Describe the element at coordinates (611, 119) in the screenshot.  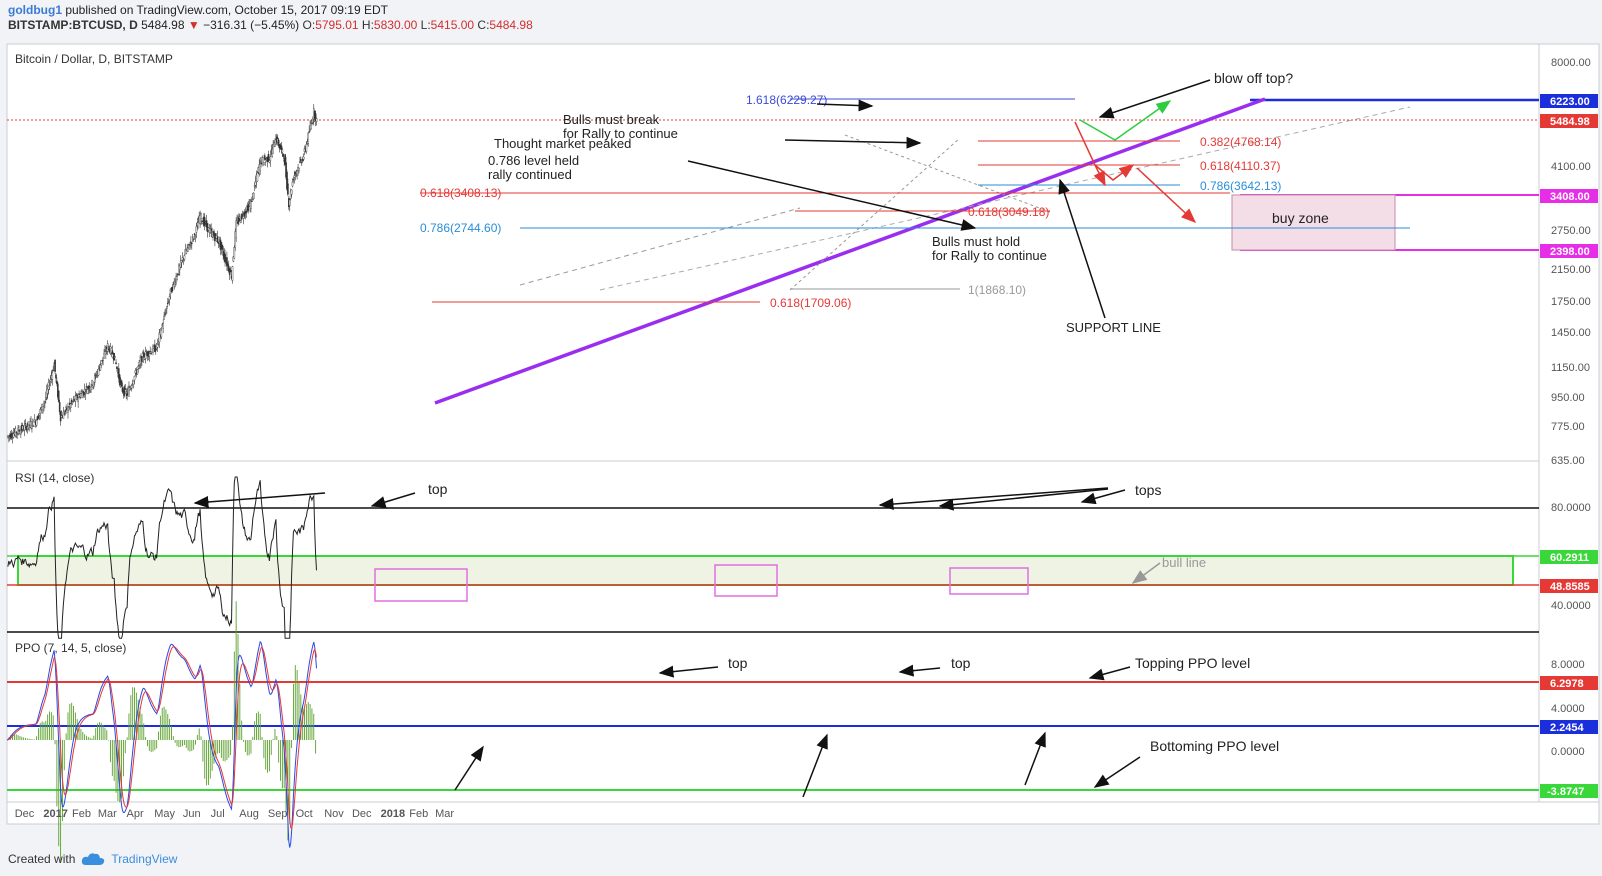
I see `bulls-break-line1: Bulls must break` at that location.